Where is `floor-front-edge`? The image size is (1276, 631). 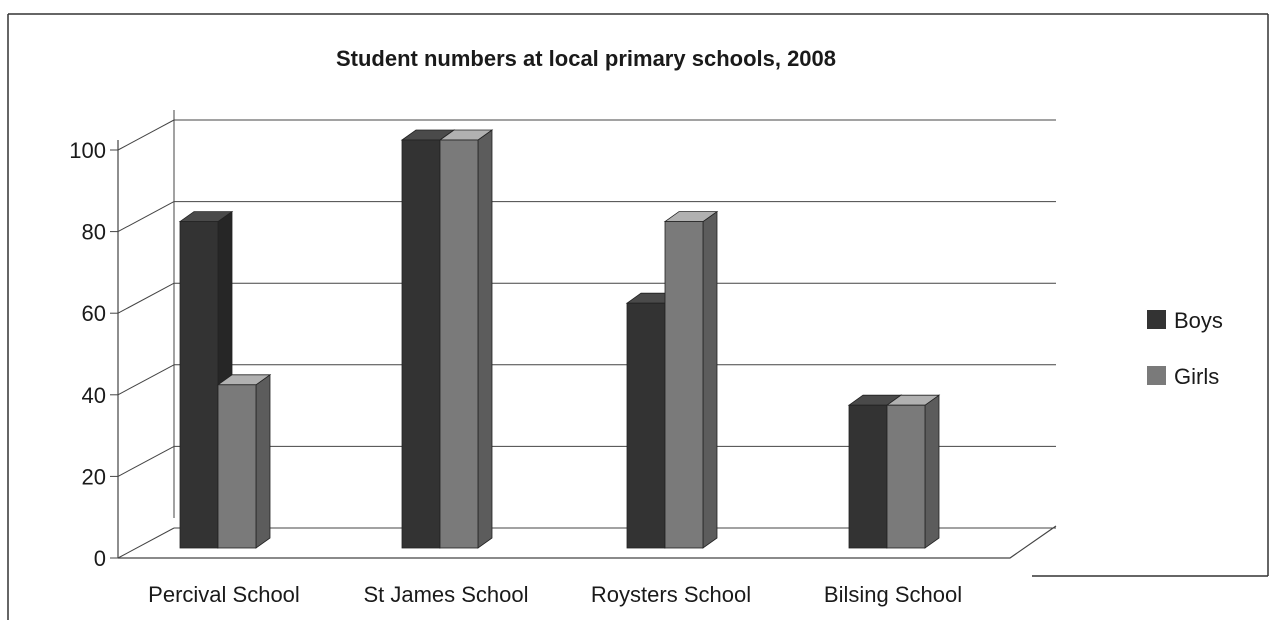 floor-front-edge is located at coordinates (587, 542).